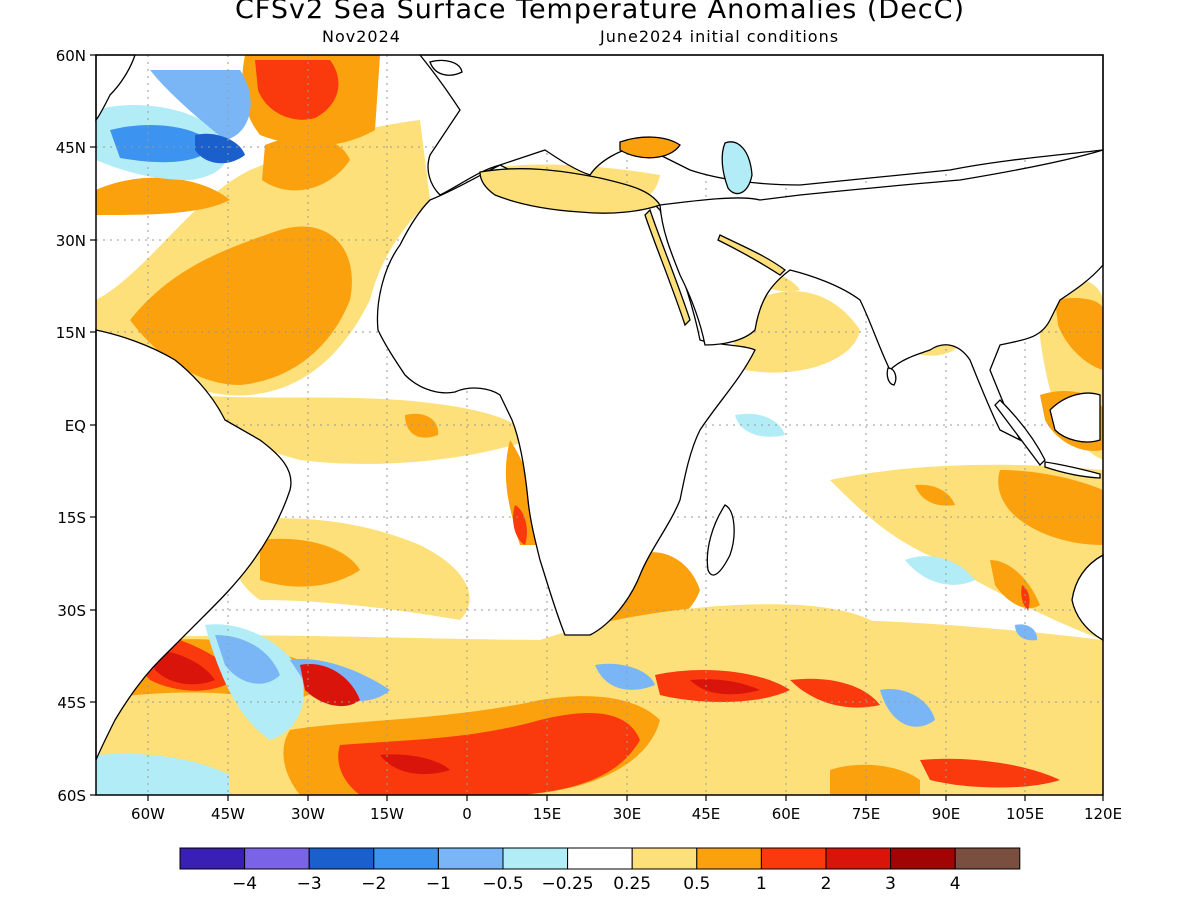 The height and width of the screenshot is (900, 1200). Describe the element at coordinates (866, 814) in the screenshot. I see `lon-label: 75E` at that location.